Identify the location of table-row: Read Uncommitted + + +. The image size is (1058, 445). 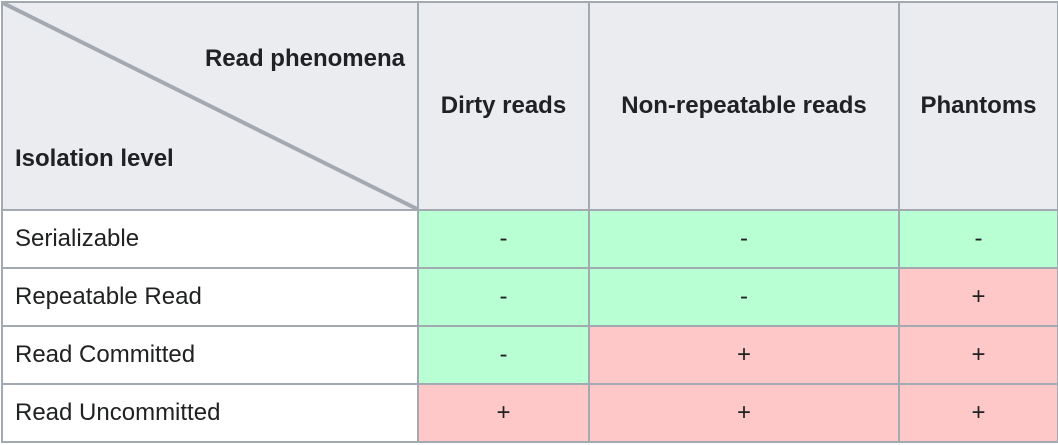
(529, 413).